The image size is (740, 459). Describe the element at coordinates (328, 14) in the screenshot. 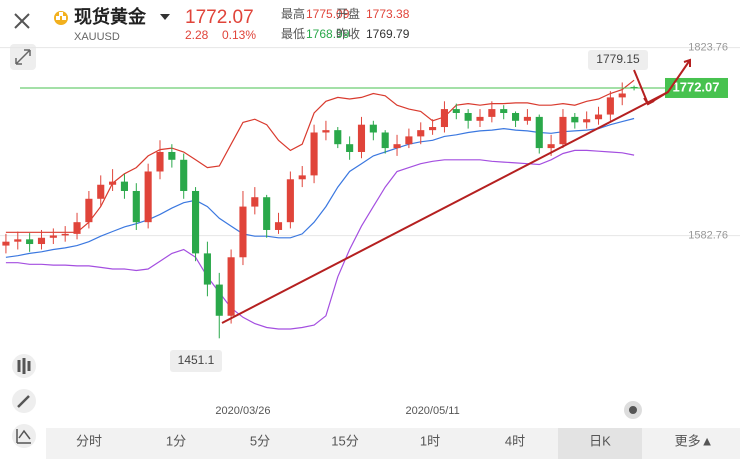

I see `stat-value: 1775.09` at that location.